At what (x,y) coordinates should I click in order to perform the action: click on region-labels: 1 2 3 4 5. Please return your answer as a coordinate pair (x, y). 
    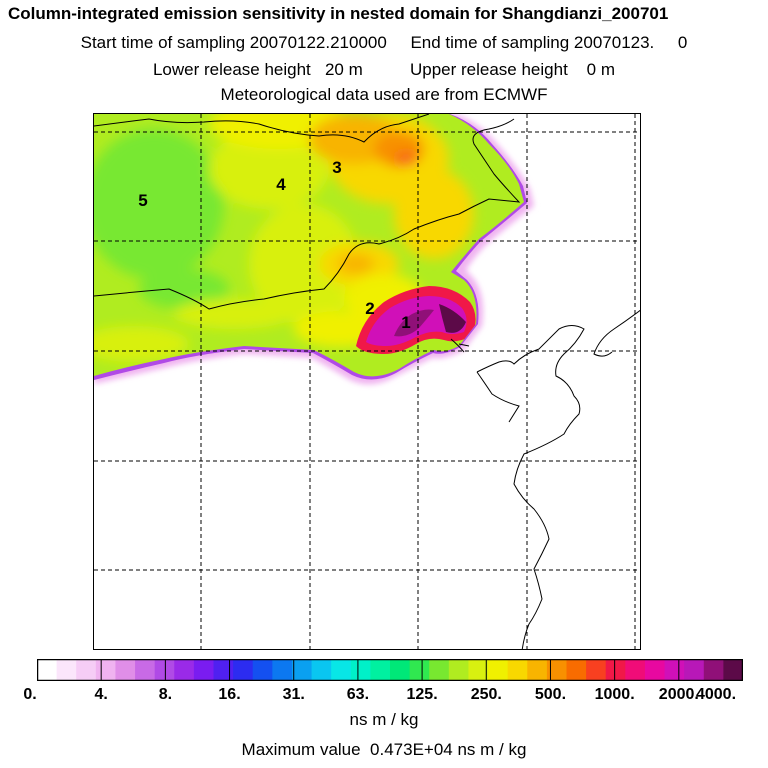
    Looking at the image, I should click on (274, 245).